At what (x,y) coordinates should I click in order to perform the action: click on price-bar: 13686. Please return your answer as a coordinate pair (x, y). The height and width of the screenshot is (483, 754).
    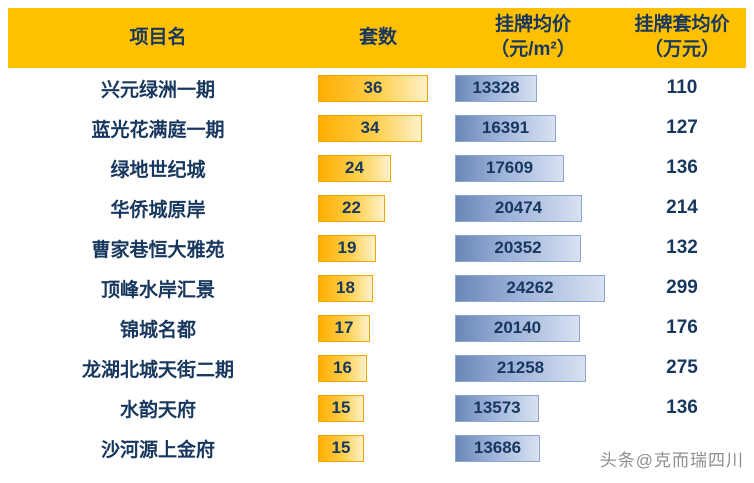
    Looking at the image, I should click on (497, 448).